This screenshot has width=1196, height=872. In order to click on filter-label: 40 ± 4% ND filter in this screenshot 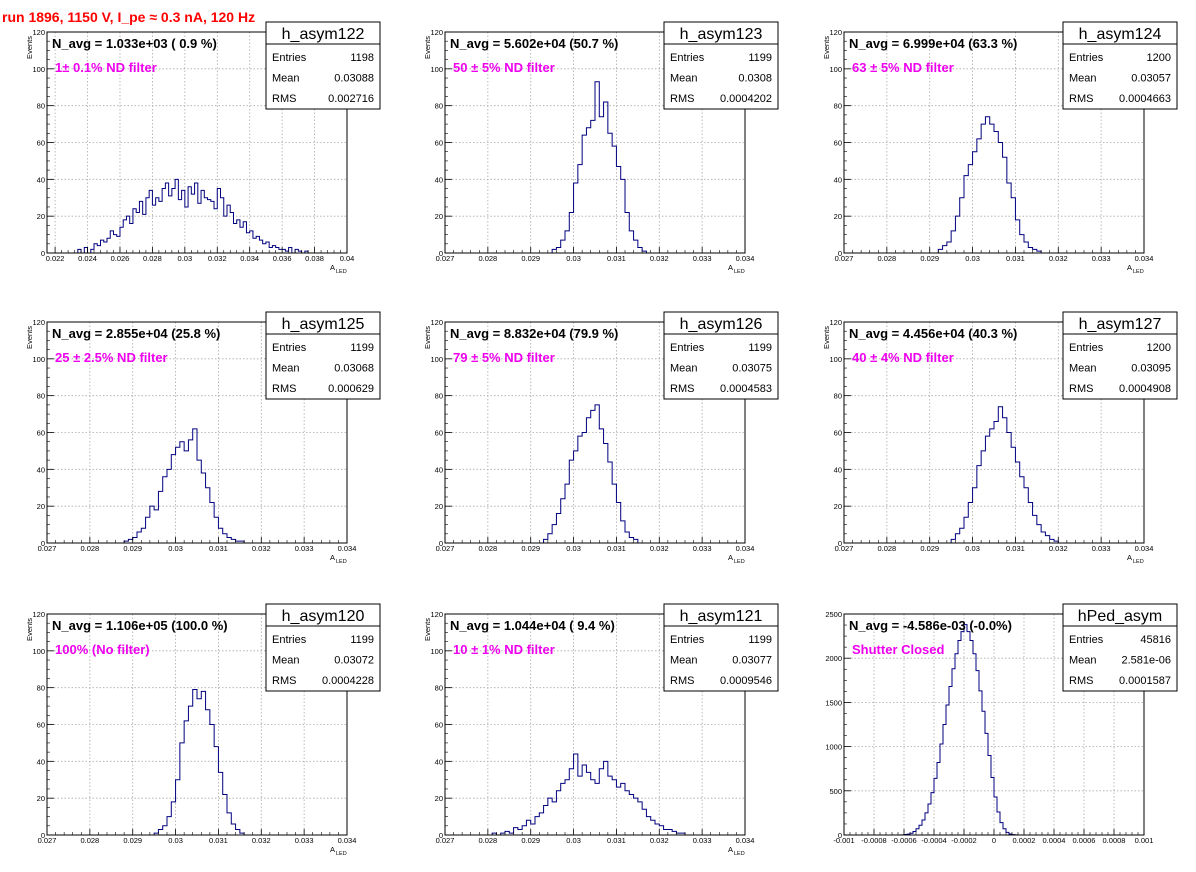, I will do `click(903, 357)`.